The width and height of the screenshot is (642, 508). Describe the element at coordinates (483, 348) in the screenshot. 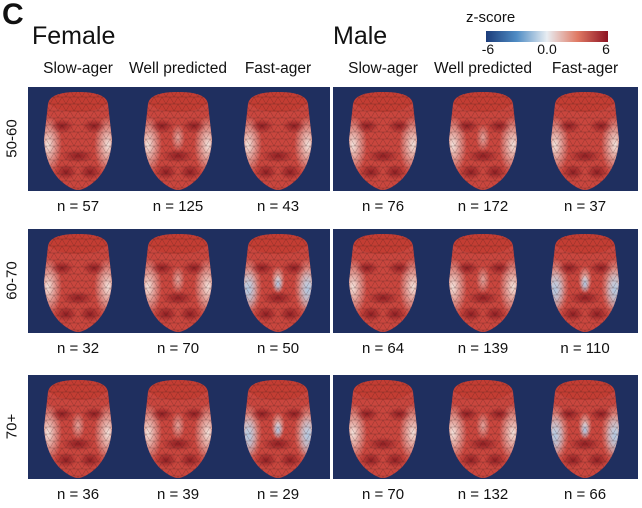

I see `sample-count: n = 139` at that location.